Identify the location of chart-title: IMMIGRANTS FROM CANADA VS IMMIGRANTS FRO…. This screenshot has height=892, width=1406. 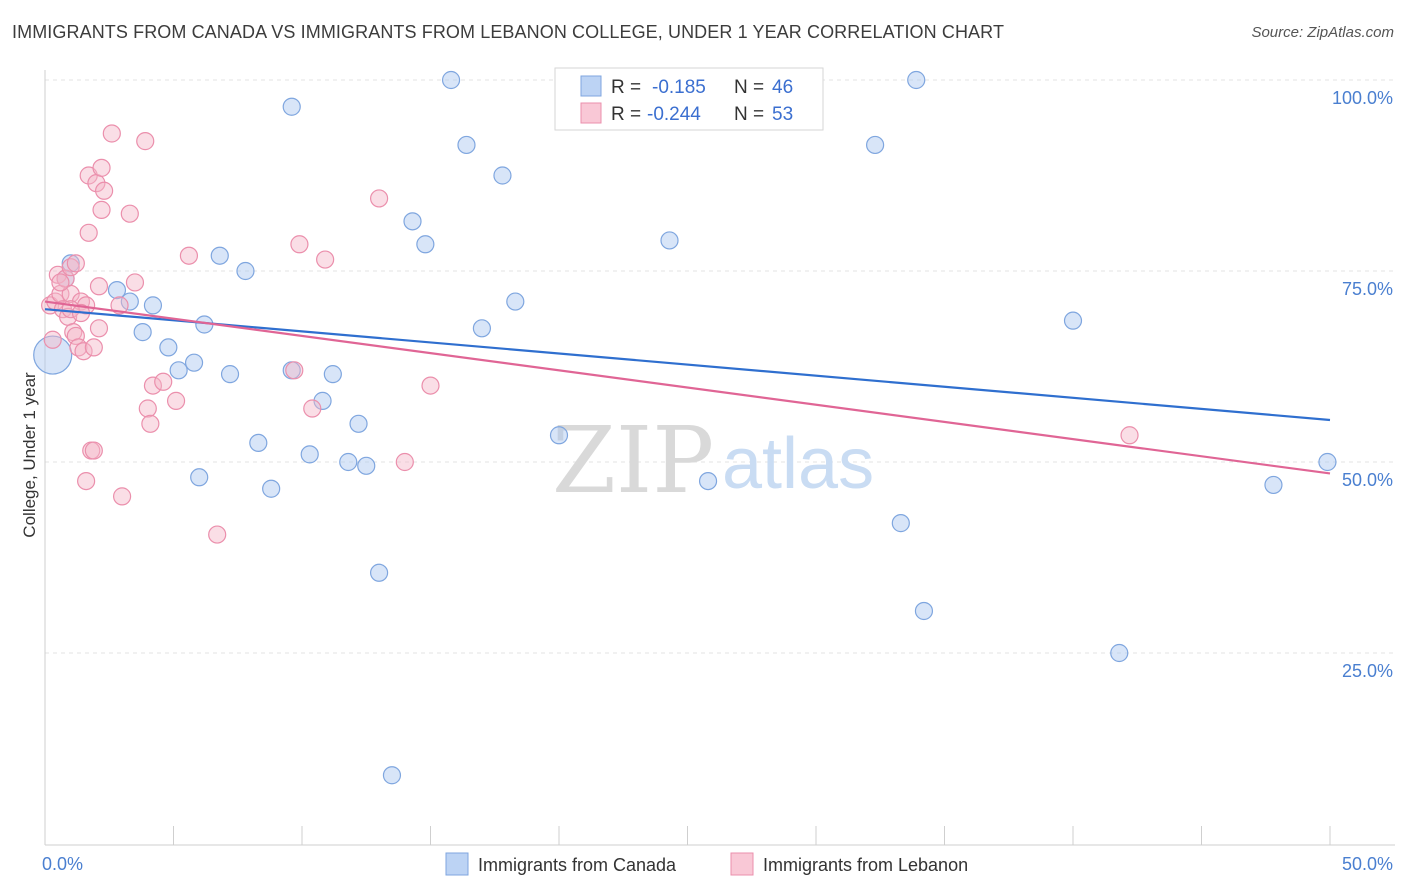
(508, 32).